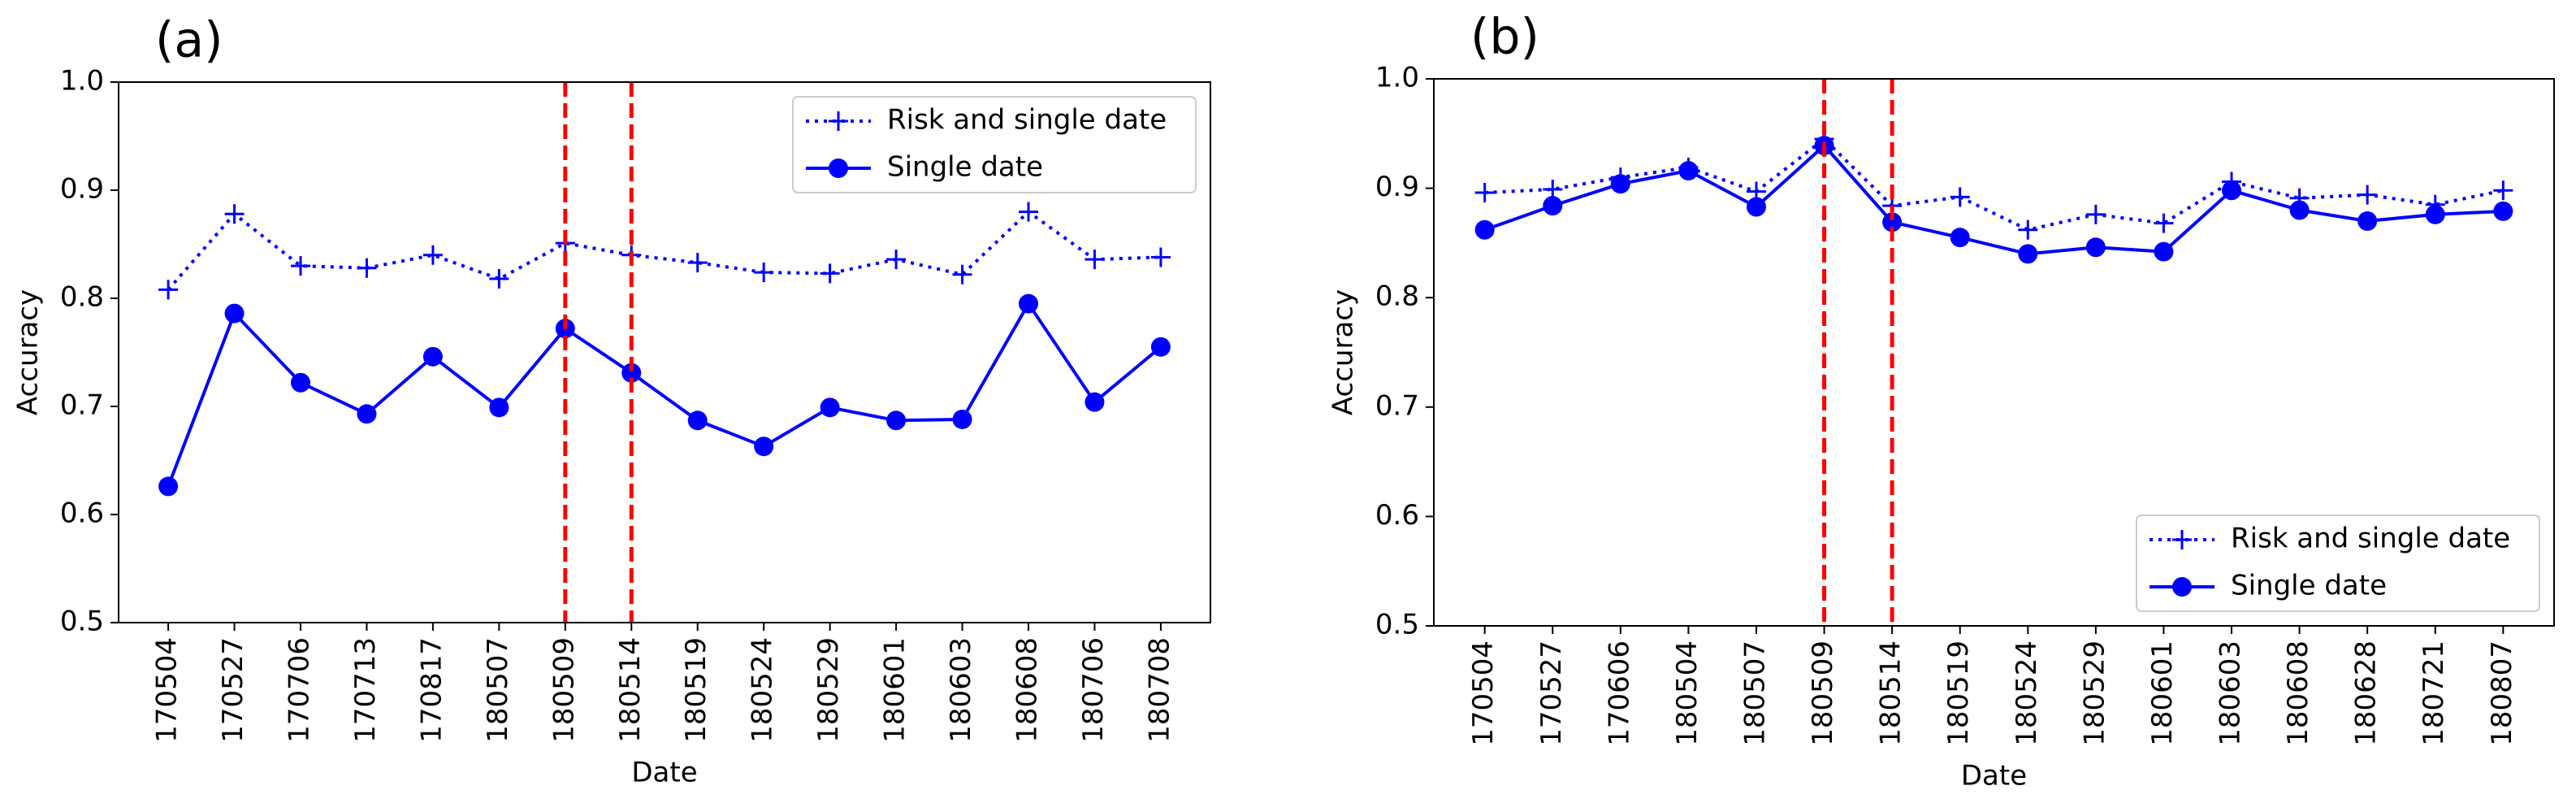 This screenshot has height=812, width=2576. Describe the element at coordinates (189, 40) in the screenshot. I see `panel-label: (a)` at that location.